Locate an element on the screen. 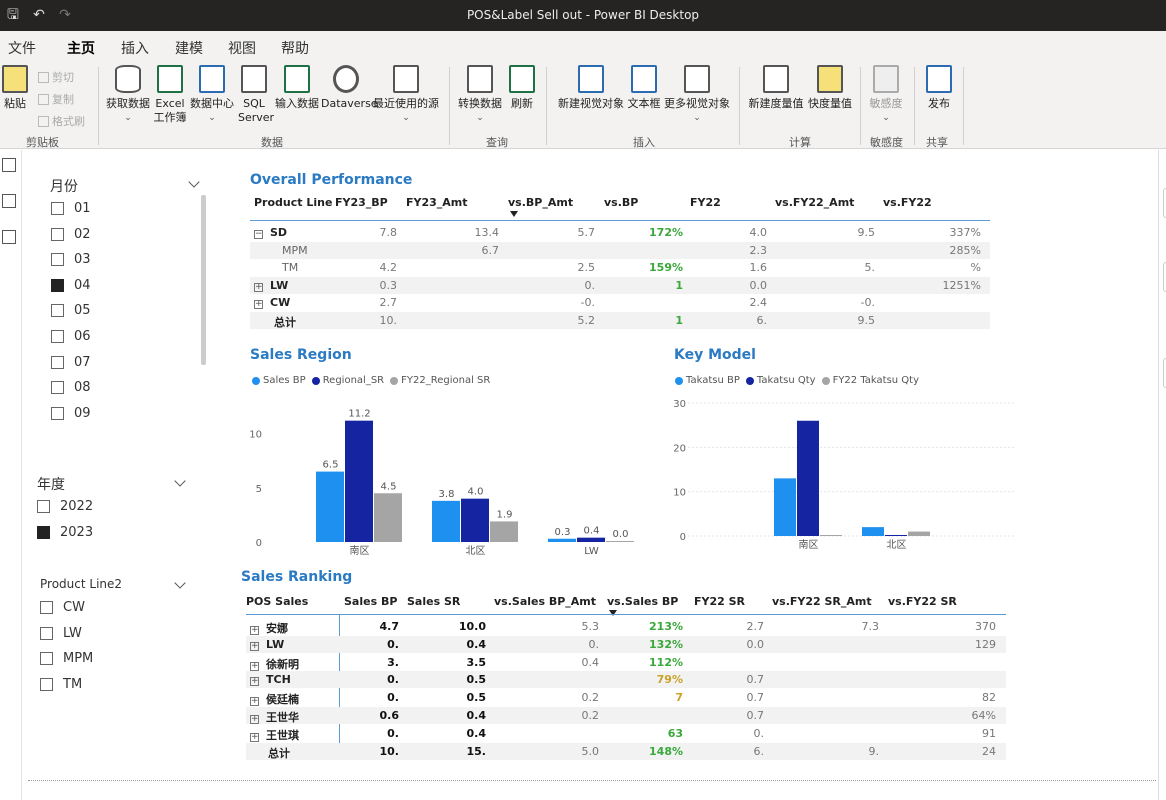 This screenshot has width=1166, height=800. slicer-option: TM is located at coordinates (61, 684).